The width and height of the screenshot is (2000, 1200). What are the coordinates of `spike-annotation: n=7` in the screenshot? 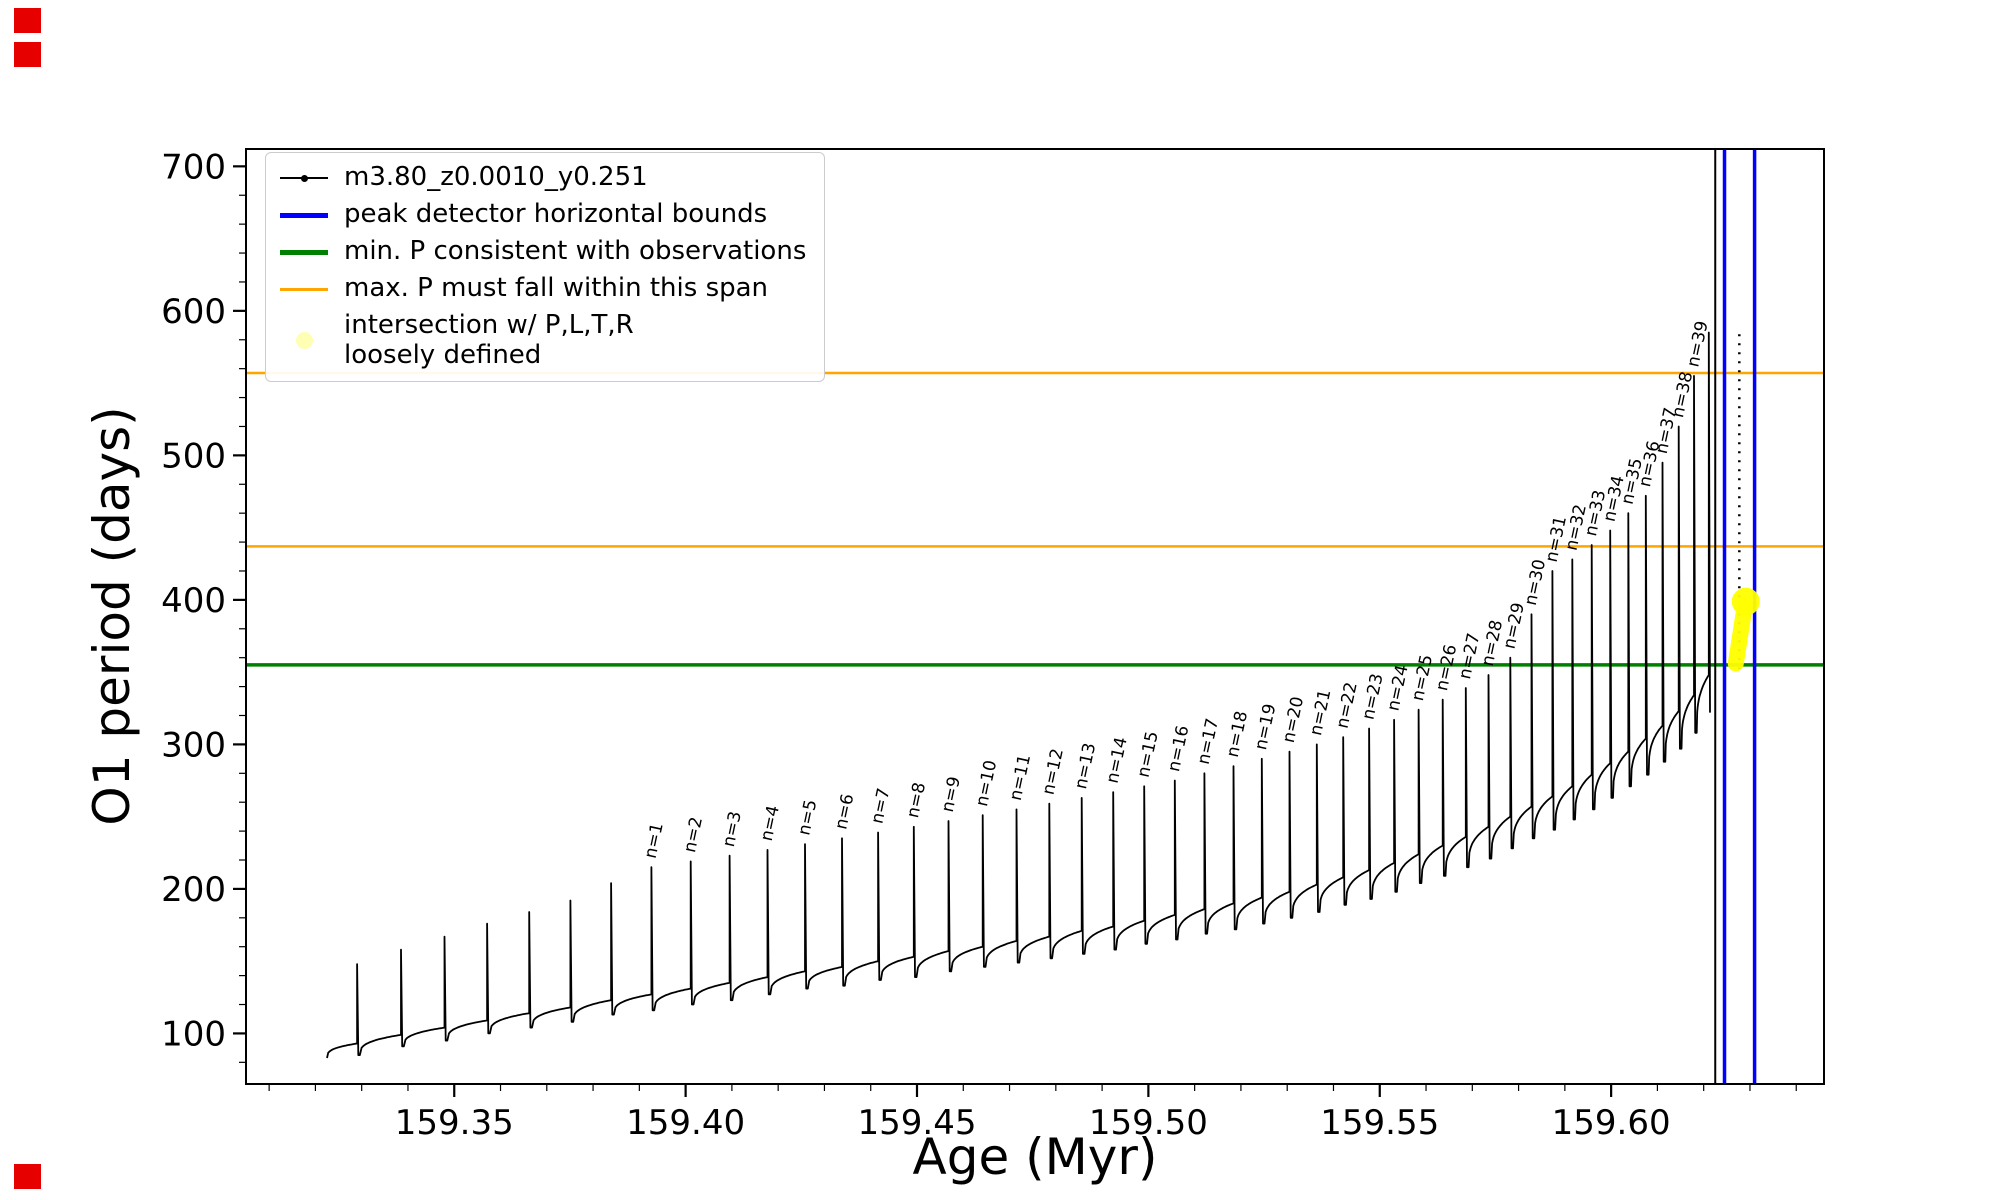 It's located at (880, 805).